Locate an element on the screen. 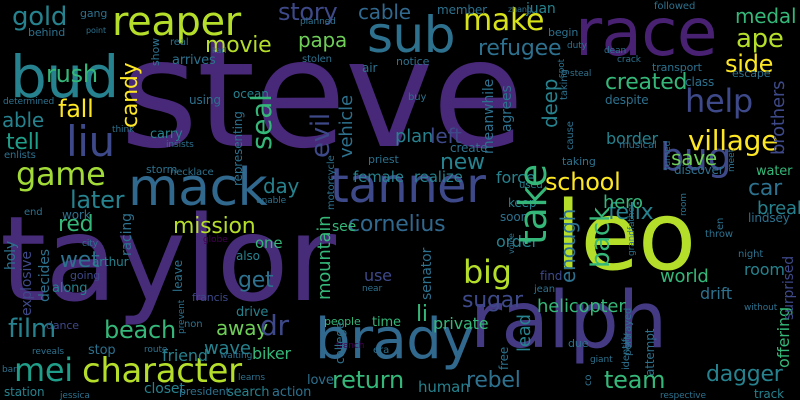  word-co: co is located at coordinates (588, 380).